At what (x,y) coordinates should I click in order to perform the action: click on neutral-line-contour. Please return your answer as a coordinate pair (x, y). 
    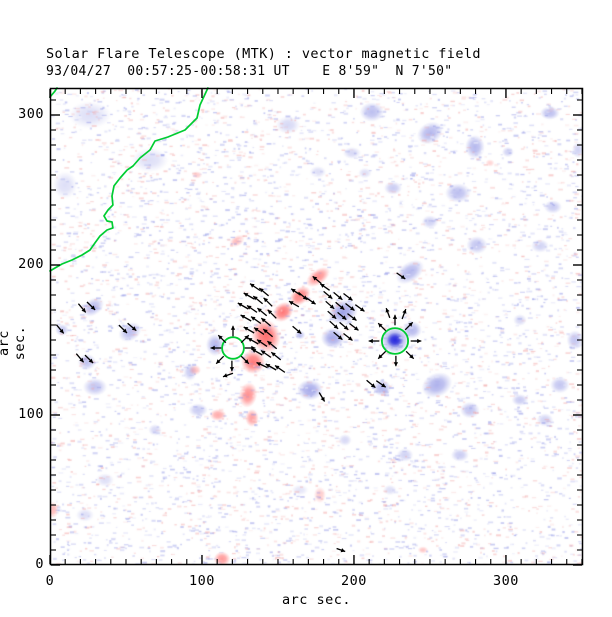
    Looking at the image, I should click on (129, 179).